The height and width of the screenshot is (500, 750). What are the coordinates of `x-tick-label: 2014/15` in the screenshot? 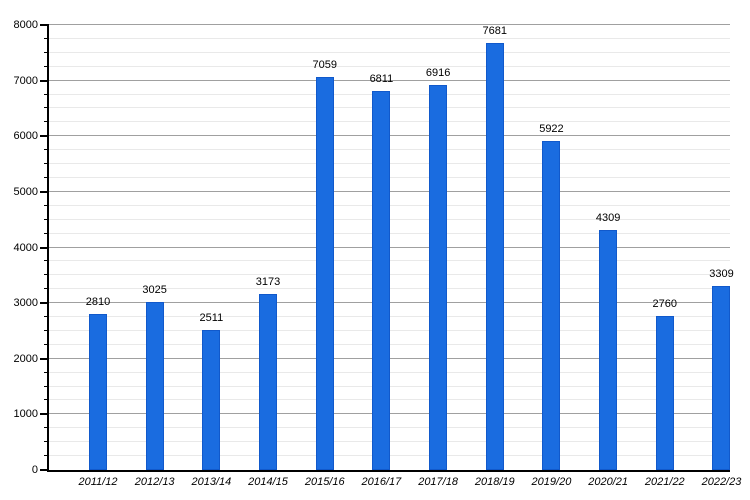 It's located at (268, 482).